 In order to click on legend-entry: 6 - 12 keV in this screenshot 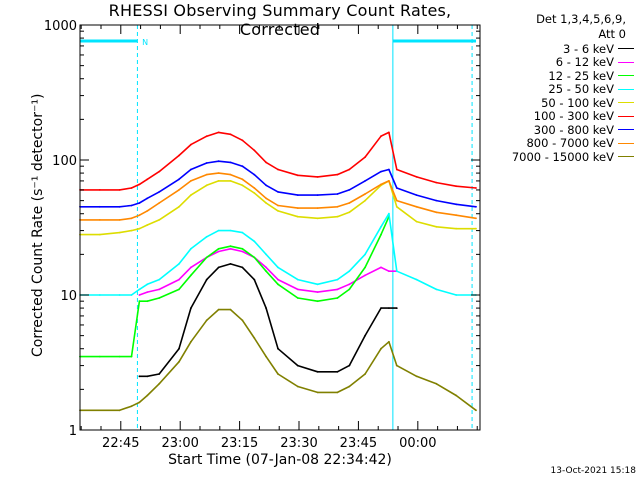, I will do `click(559, 62)`.